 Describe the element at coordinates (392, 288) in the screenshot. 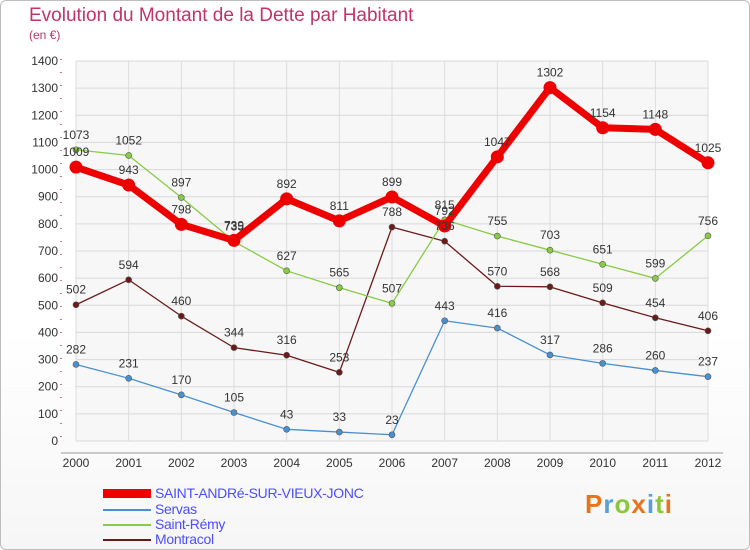

I see `data-label: 507` at that location.